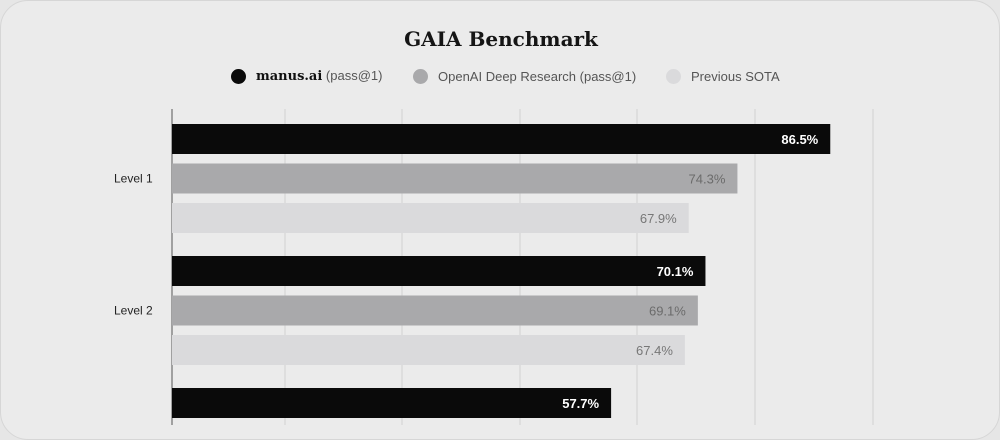 The image size is (1000, 440). Describe the element at coordinates (501, 39) in the screenshot. I see `chart-title: GAIA Benchmark` at that location.